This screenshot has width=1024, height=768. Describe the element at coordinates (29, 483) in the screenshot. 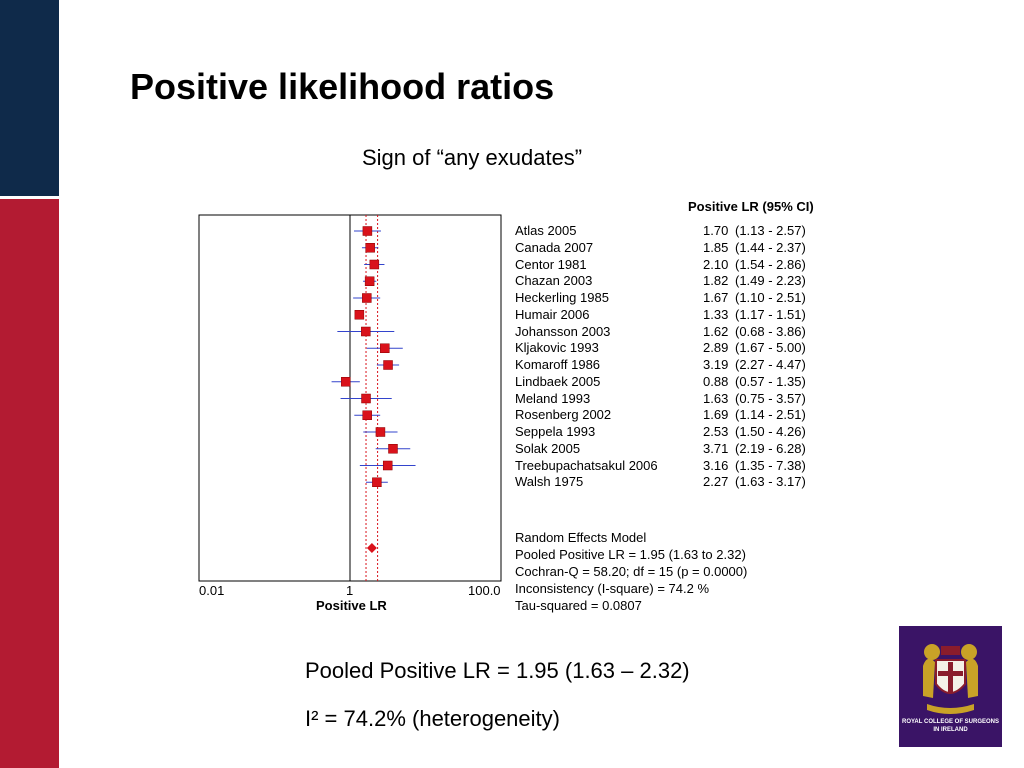

I see `red-side-band` at that location.